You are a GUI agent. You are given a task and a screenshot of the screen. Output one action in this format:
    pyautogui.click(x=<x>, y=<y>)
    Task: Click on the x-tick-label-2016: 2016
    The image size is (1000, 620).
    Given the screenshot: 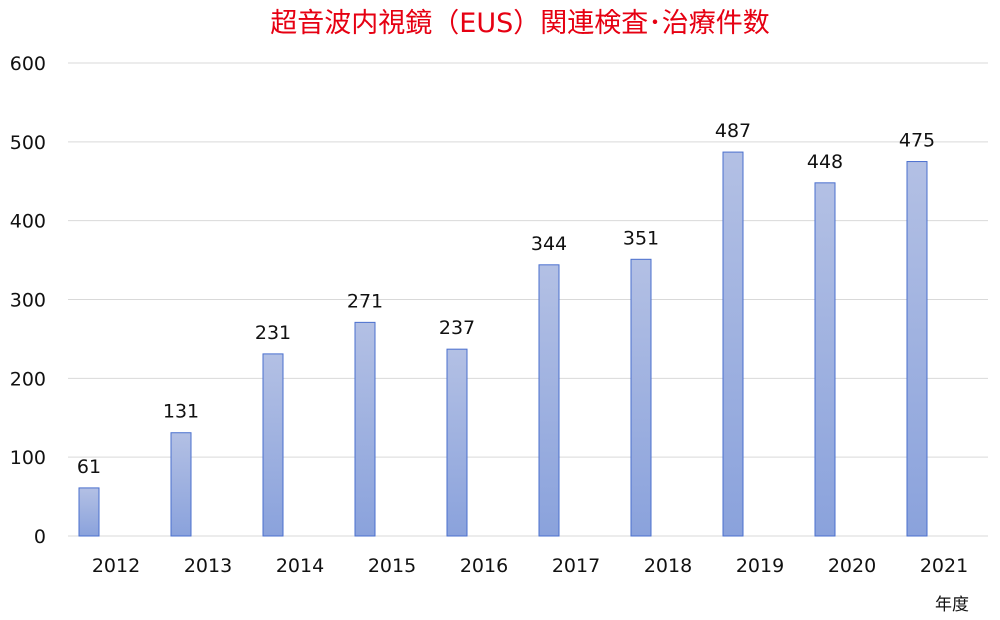 What is the action you would take?
    pyautogui.click(x=484, y=566)
    